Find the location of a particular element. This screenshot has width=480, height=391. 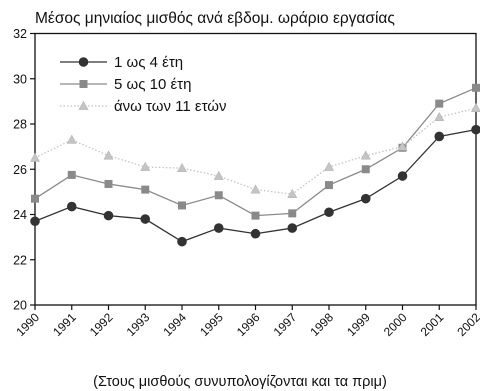

legend-item: άνω των 11 ετών is located at coordinates (143, 106).